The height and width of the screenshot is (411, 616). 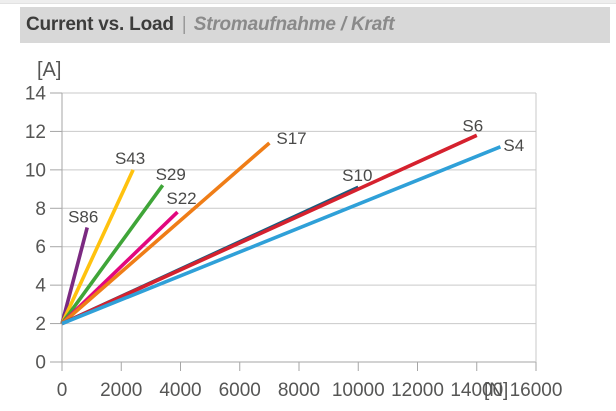 What do you see at coordinates (476, 390) in the screenshot?
I see `x-tick-label-14000: 14000` at bounding box center [476, 390].